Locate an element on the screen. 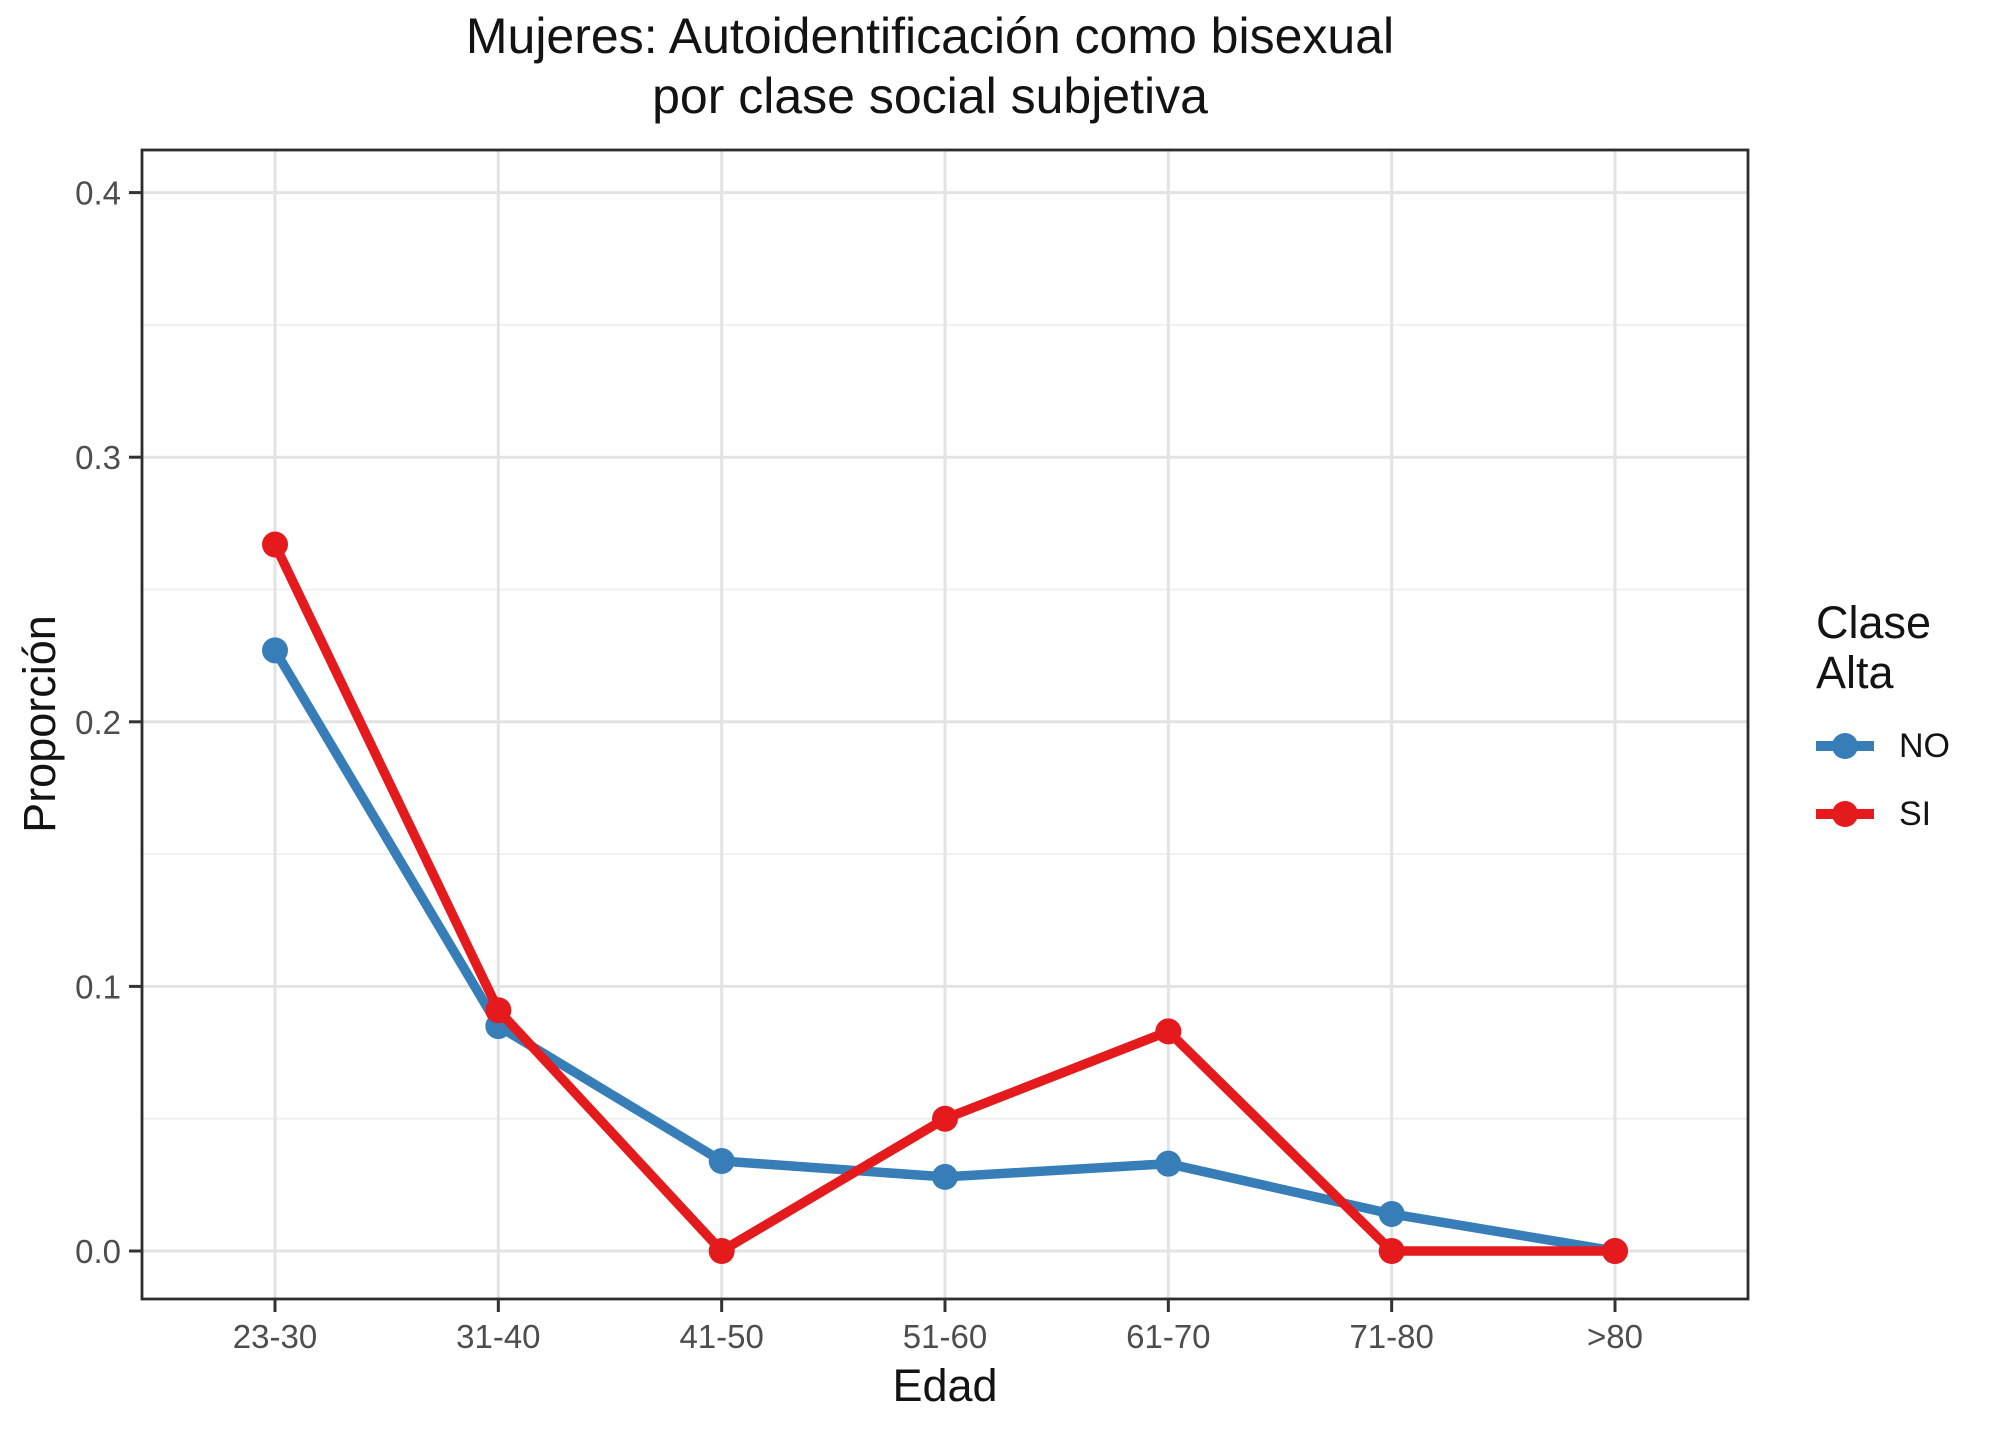 This screenshot has height=1429, width=2000. x-tick-label: 31-40 is located at coordinates (498, 1336).